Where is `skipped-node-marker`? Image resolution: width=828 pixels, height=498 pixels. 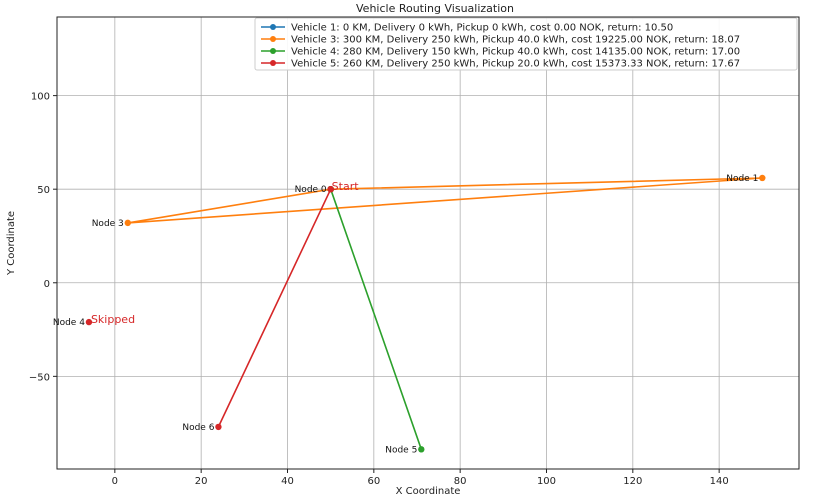 skipped-node-marker is located at coordinates (89, 322).